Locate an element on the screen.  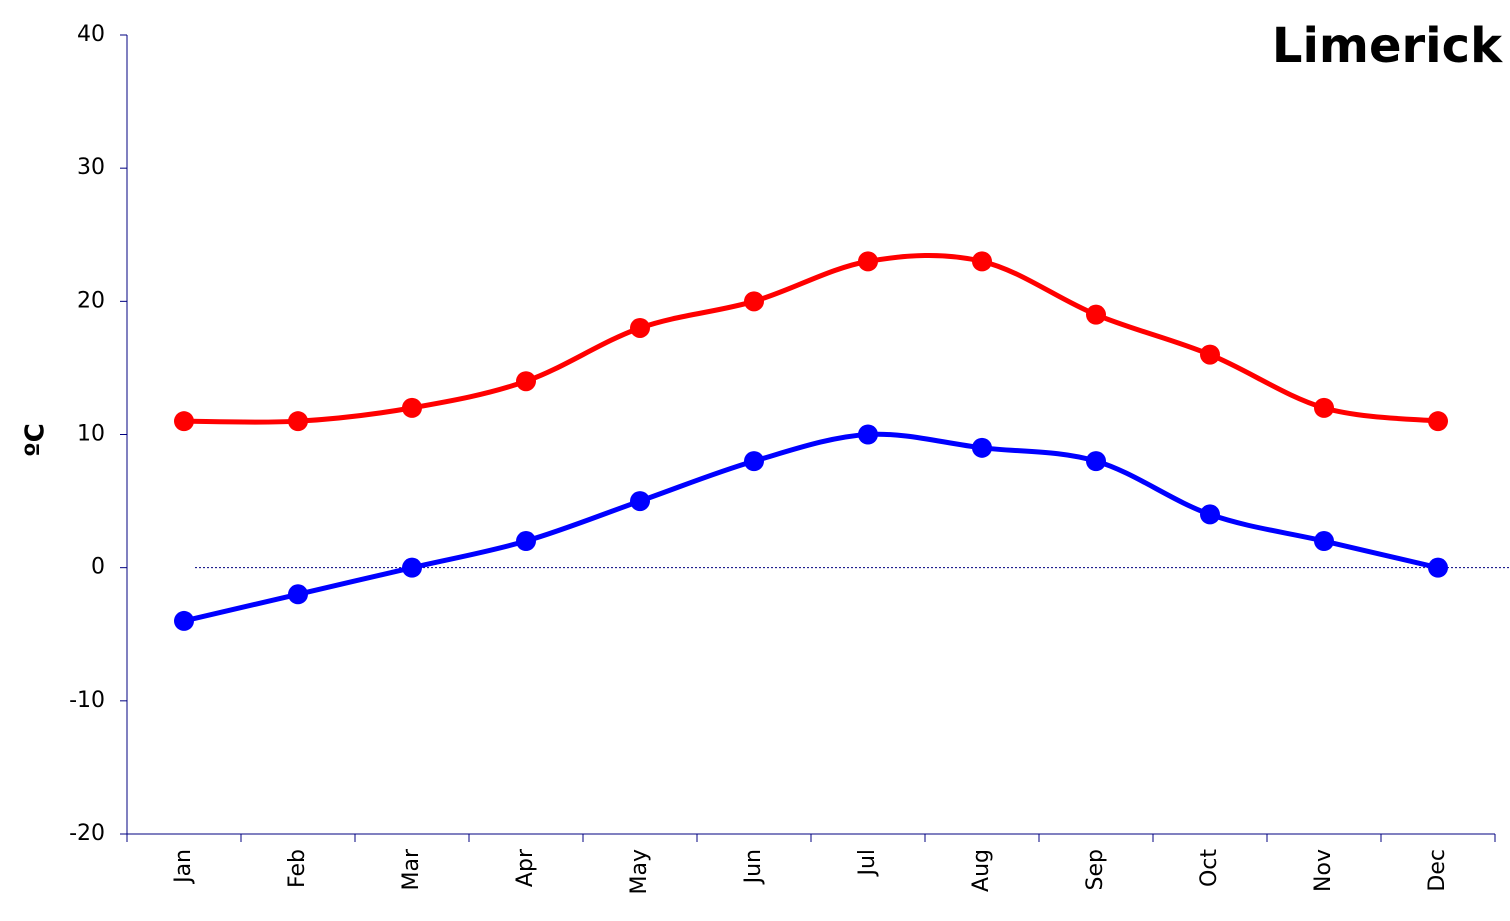
y-tick-label: 30 is located at coordinates (91, 167).